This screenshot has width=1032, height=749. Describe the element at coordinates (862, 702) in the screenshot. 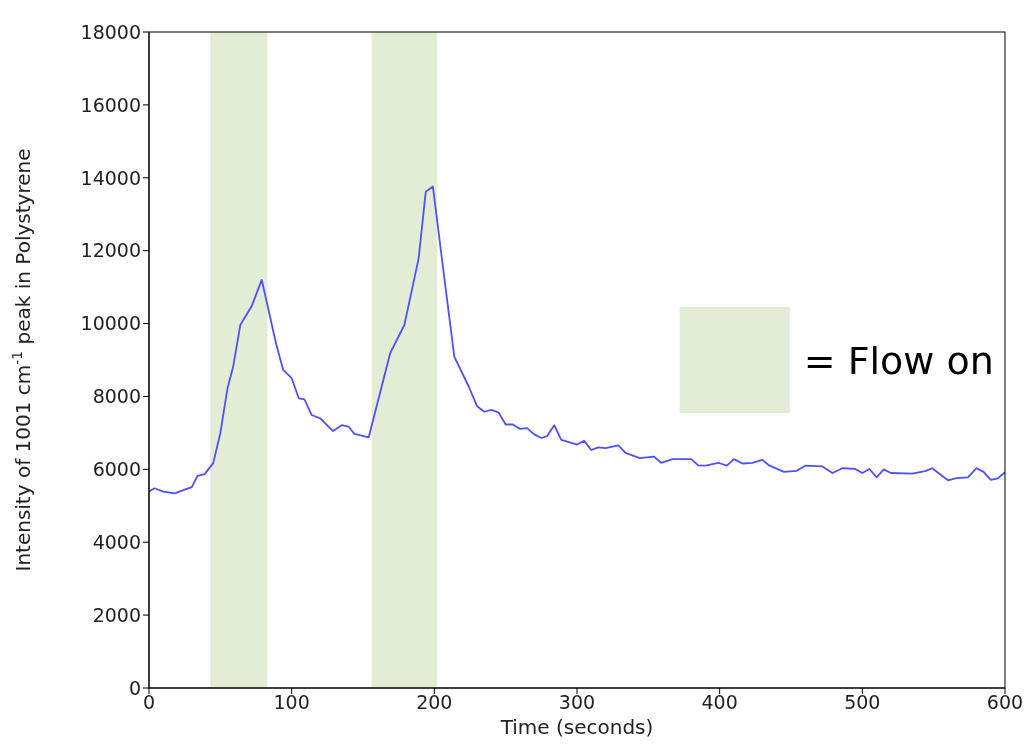

I see `x-tick-label: 500` at that location.